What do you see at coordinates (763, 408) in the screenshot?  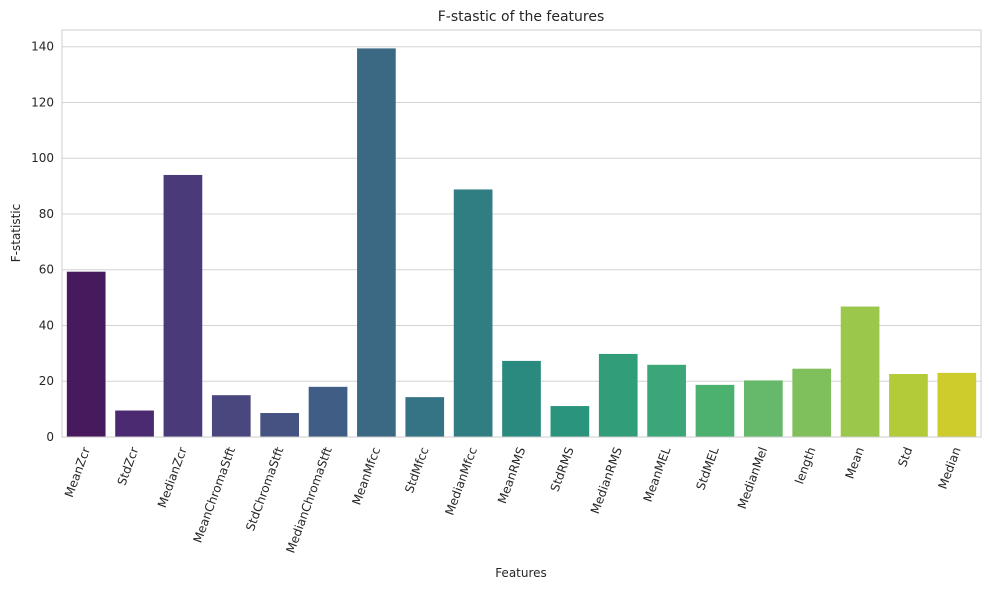 I see `bar-medianmel` at bounding box center [763, 408].